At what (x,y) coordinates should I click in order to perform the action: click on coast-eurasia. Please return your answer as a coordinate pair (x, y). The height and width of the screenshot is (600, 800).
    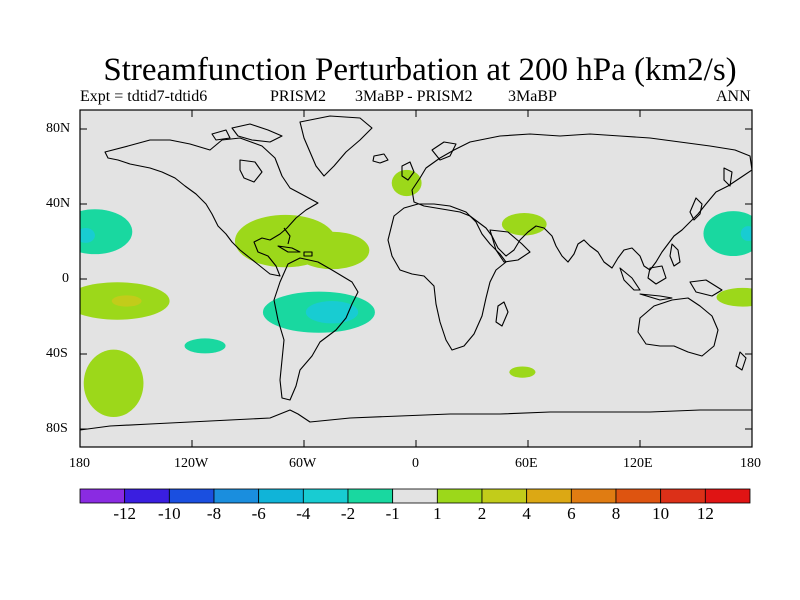
    Looking at the image, I should click on (581, 202).